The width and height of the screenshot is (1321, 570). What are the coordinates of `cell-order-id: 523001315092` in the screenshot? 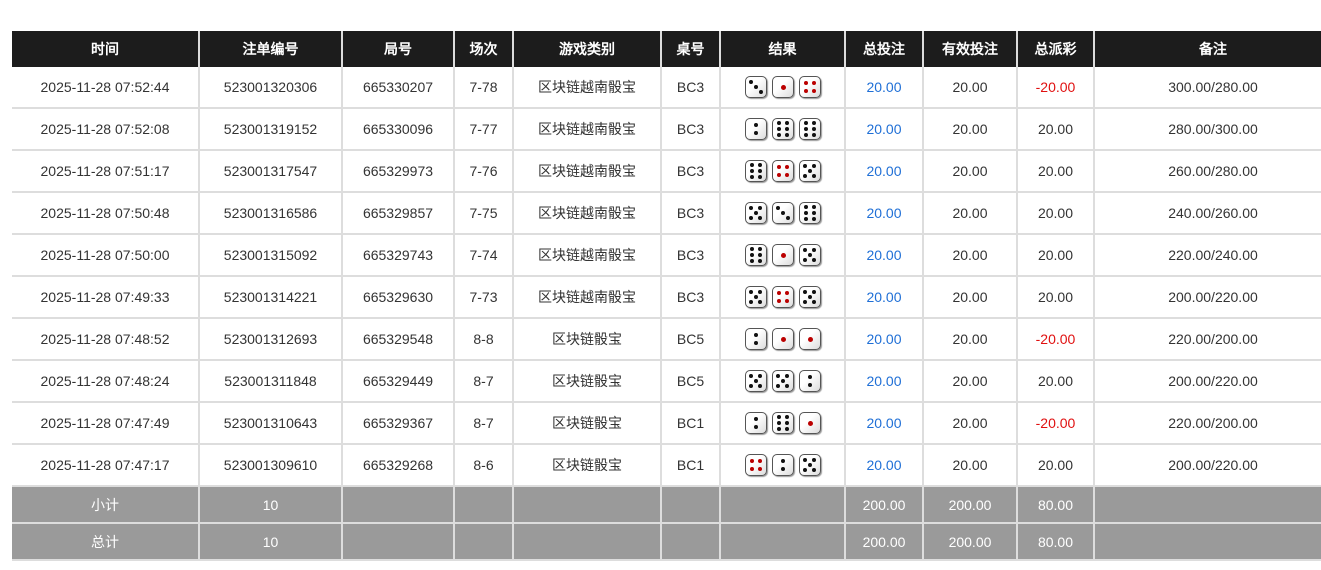 It's located at (271, 255).